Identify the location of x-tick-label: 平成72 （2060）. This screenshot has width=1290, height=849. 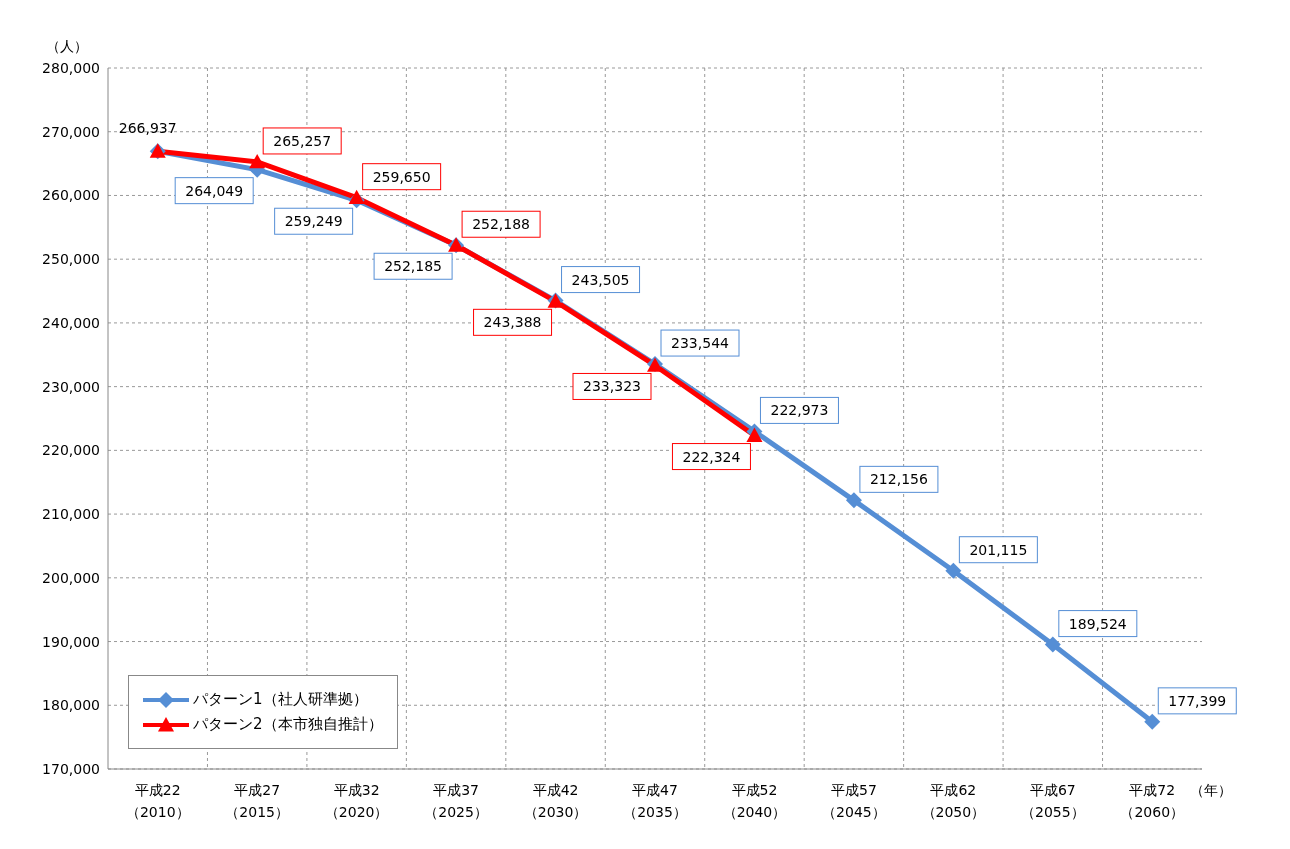
(1152, 801).